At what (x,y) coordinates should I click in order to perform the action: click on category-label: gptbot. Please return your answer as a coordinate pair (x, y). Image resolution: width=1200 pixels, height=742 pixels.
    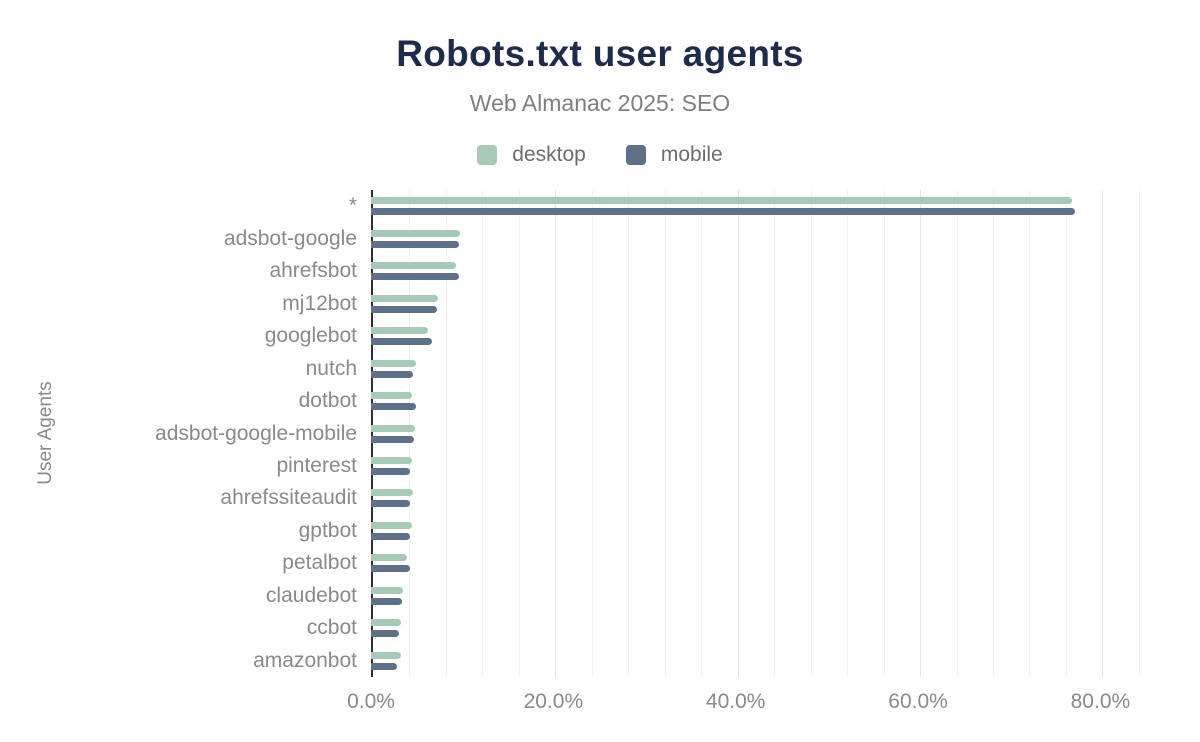
    Looking at the image, I should click on (327, 530).